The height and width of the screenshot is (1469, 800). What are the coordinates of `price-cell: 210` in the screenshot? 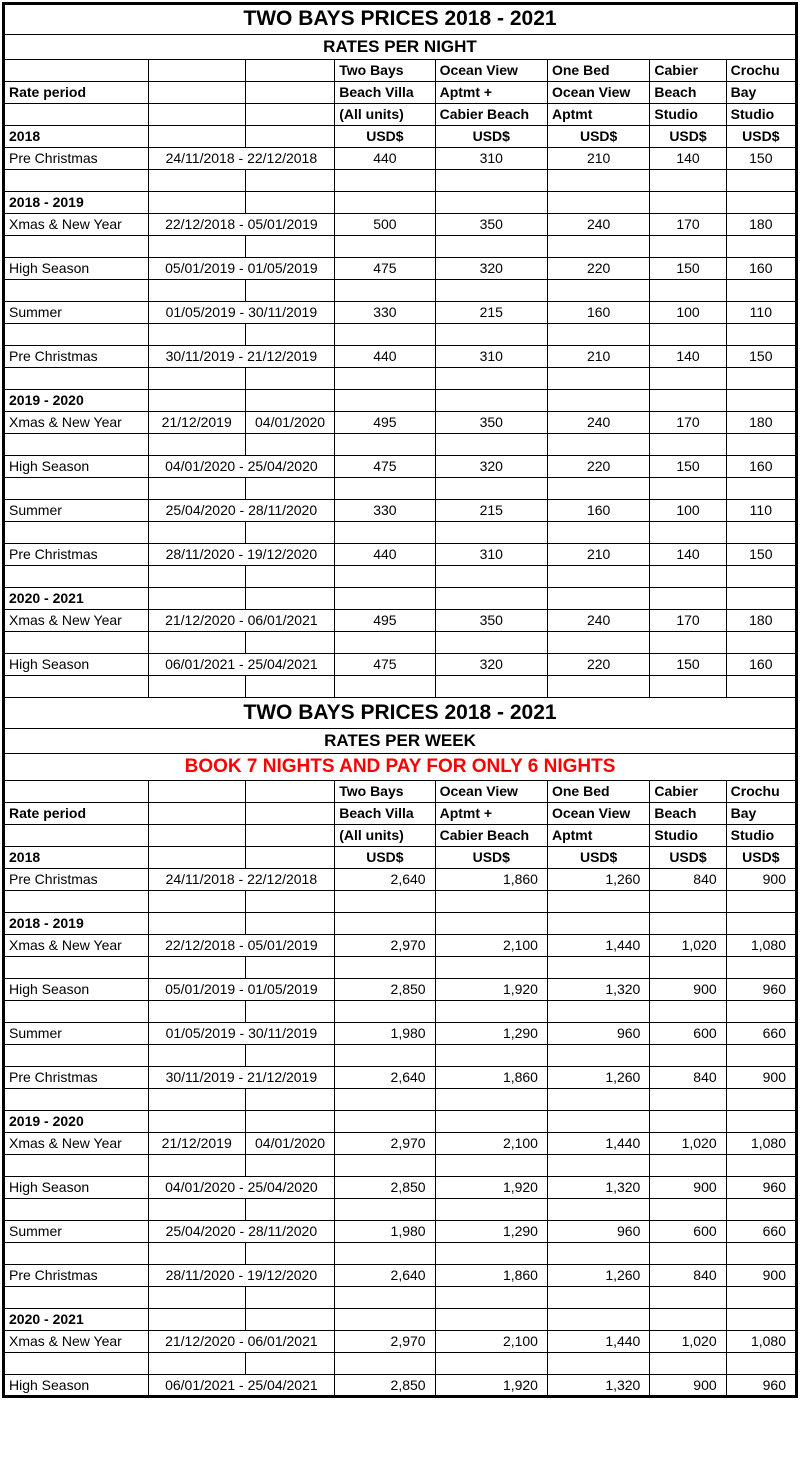 It's located at (598, 554).